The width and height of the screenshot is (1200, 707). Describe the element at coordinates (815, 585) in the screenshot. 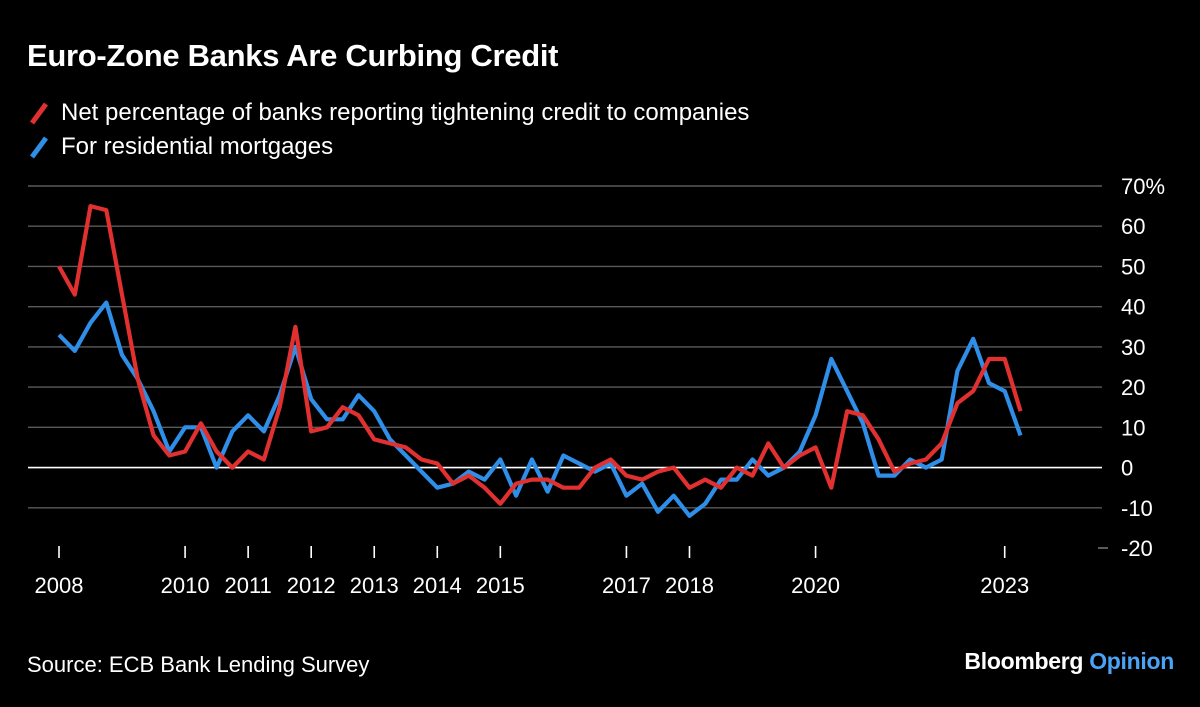

I see `x-tick-label: 2020` at that location.